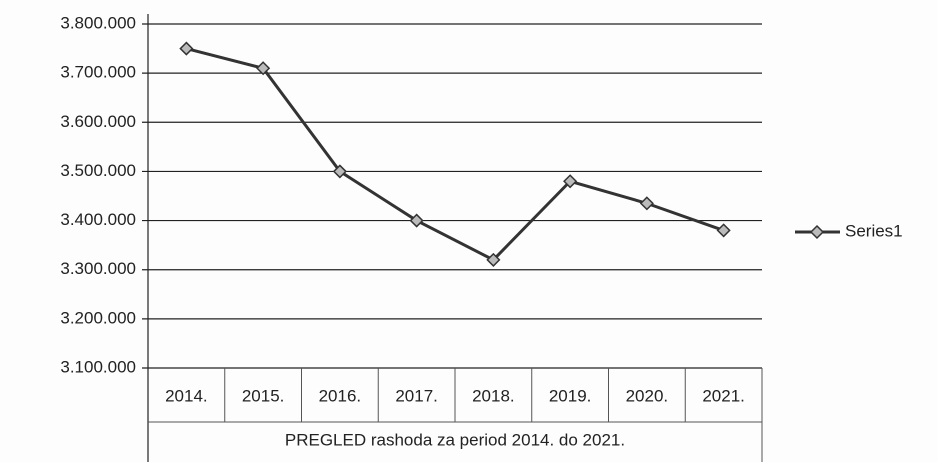 This screenshot has height=462, width=938. What do you see at coordinates (186, 395) in the screenshot?
I see `x-tick-label: 2014.` at bounding box center [186, 395].